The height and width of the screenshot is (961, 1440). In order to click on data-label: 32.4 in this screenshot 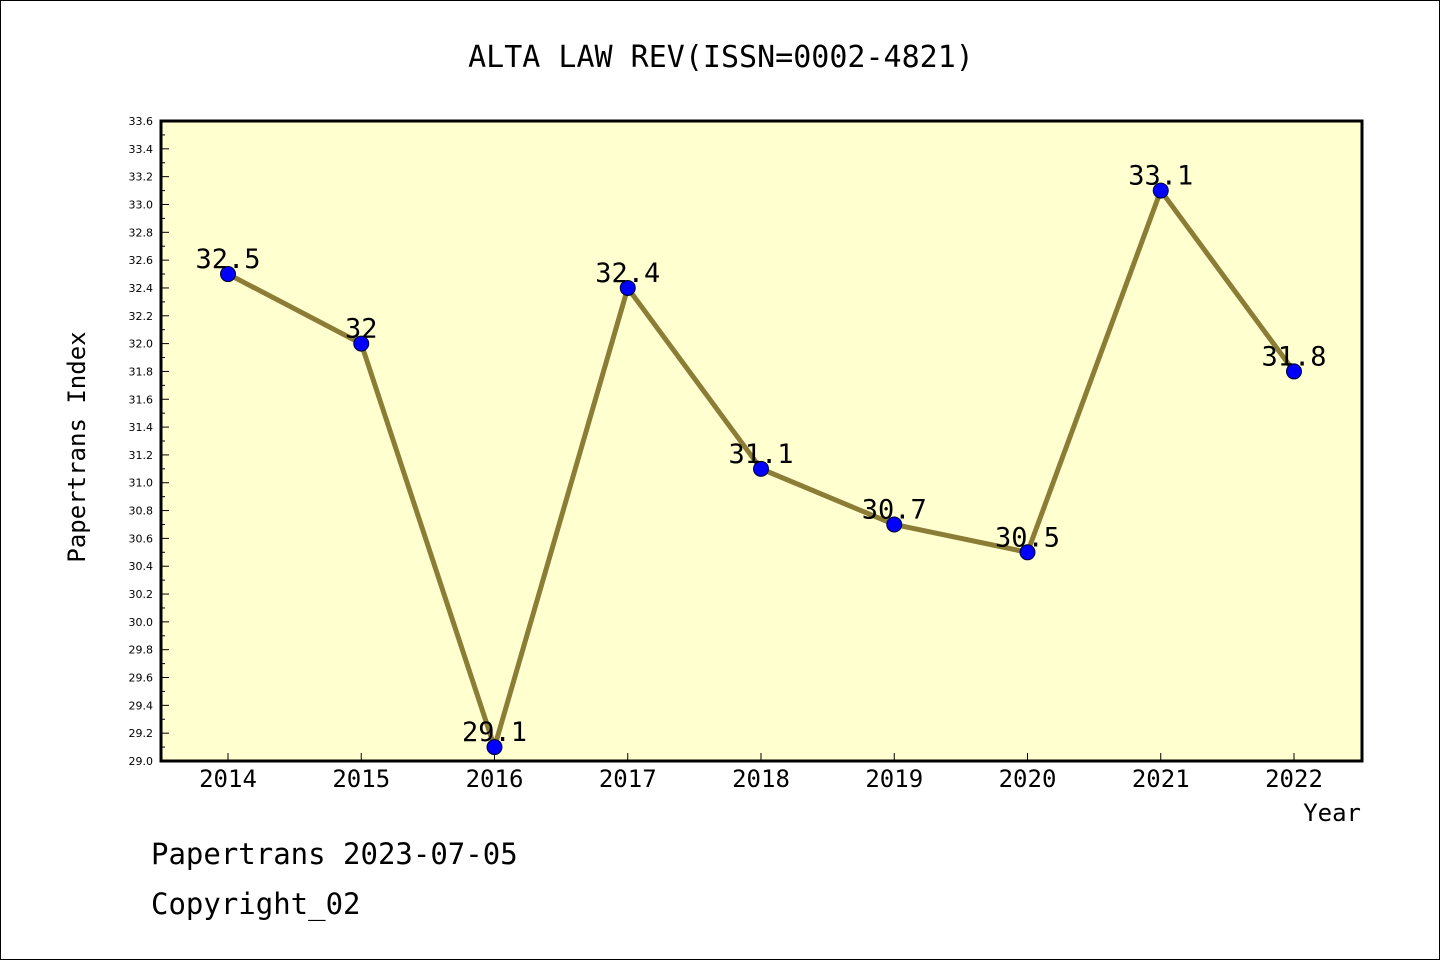, I will do `click(627, 273)`.